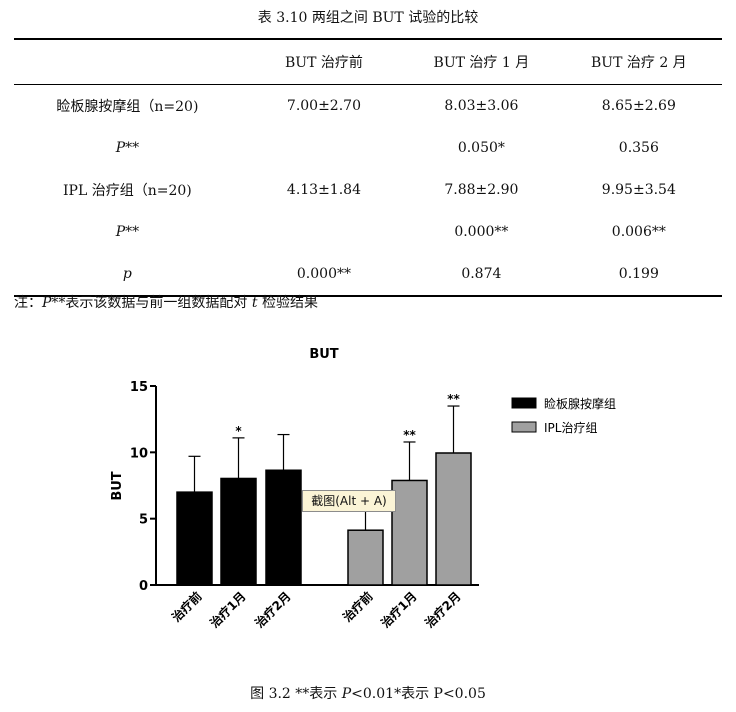 The height and width of the screenshot is (712, 736). Describe the element at coordinates (481, 106) in the screenshot. I see `table-cell: 8.03±3.06` at that location.